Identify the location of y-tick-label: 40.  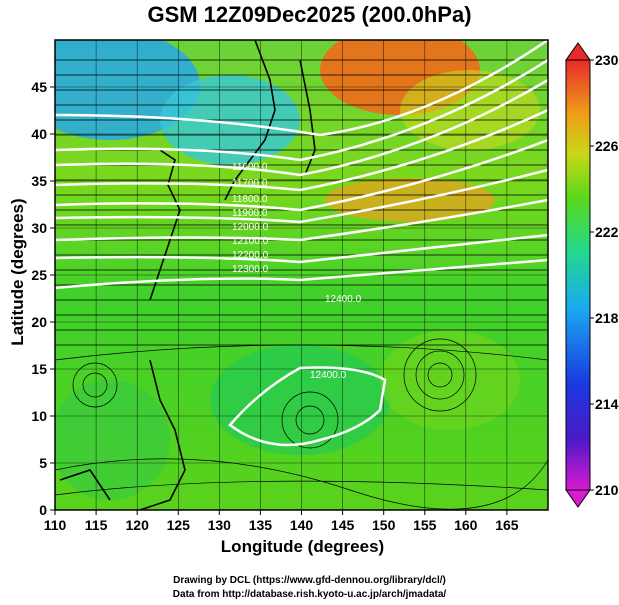
(39, 134).